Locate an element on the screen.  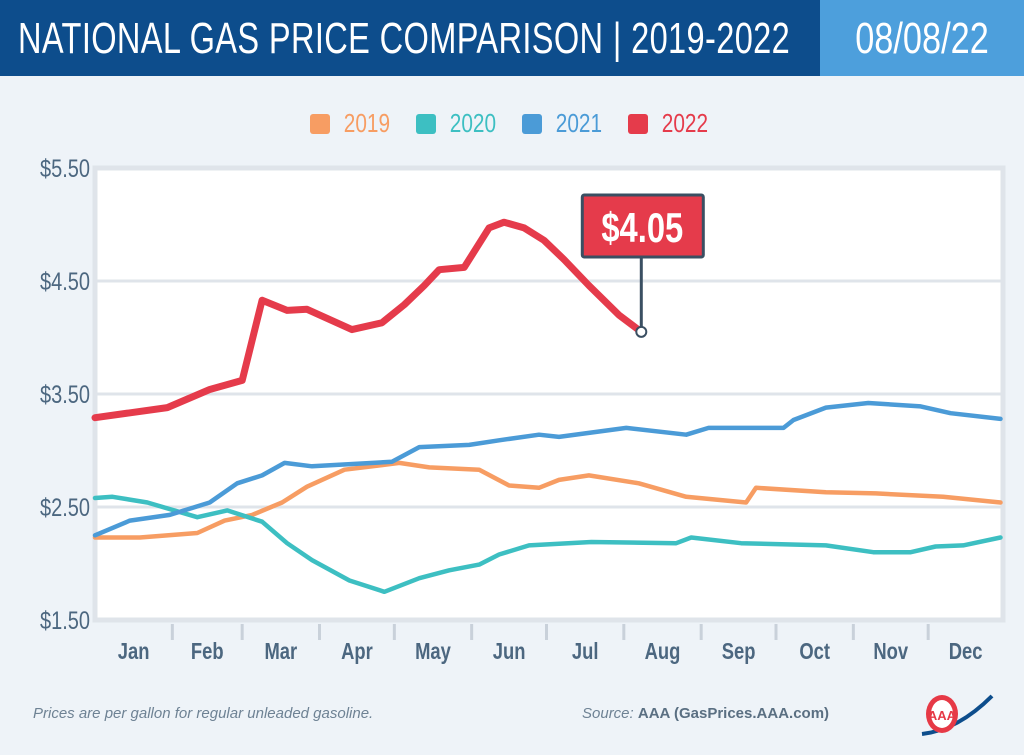
legend-item-2020: 2020 is located at coordinates (459, 123).